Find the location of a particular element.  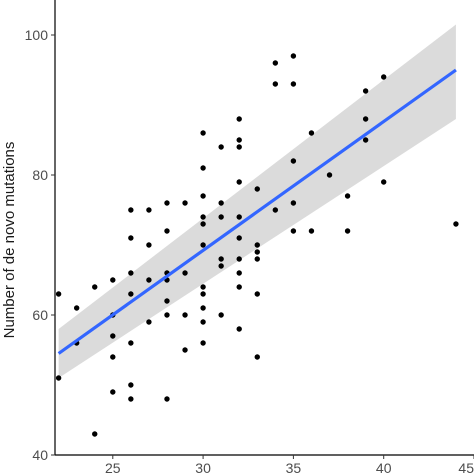

x-tick-label: 25 is located at coordinates (113, 467).